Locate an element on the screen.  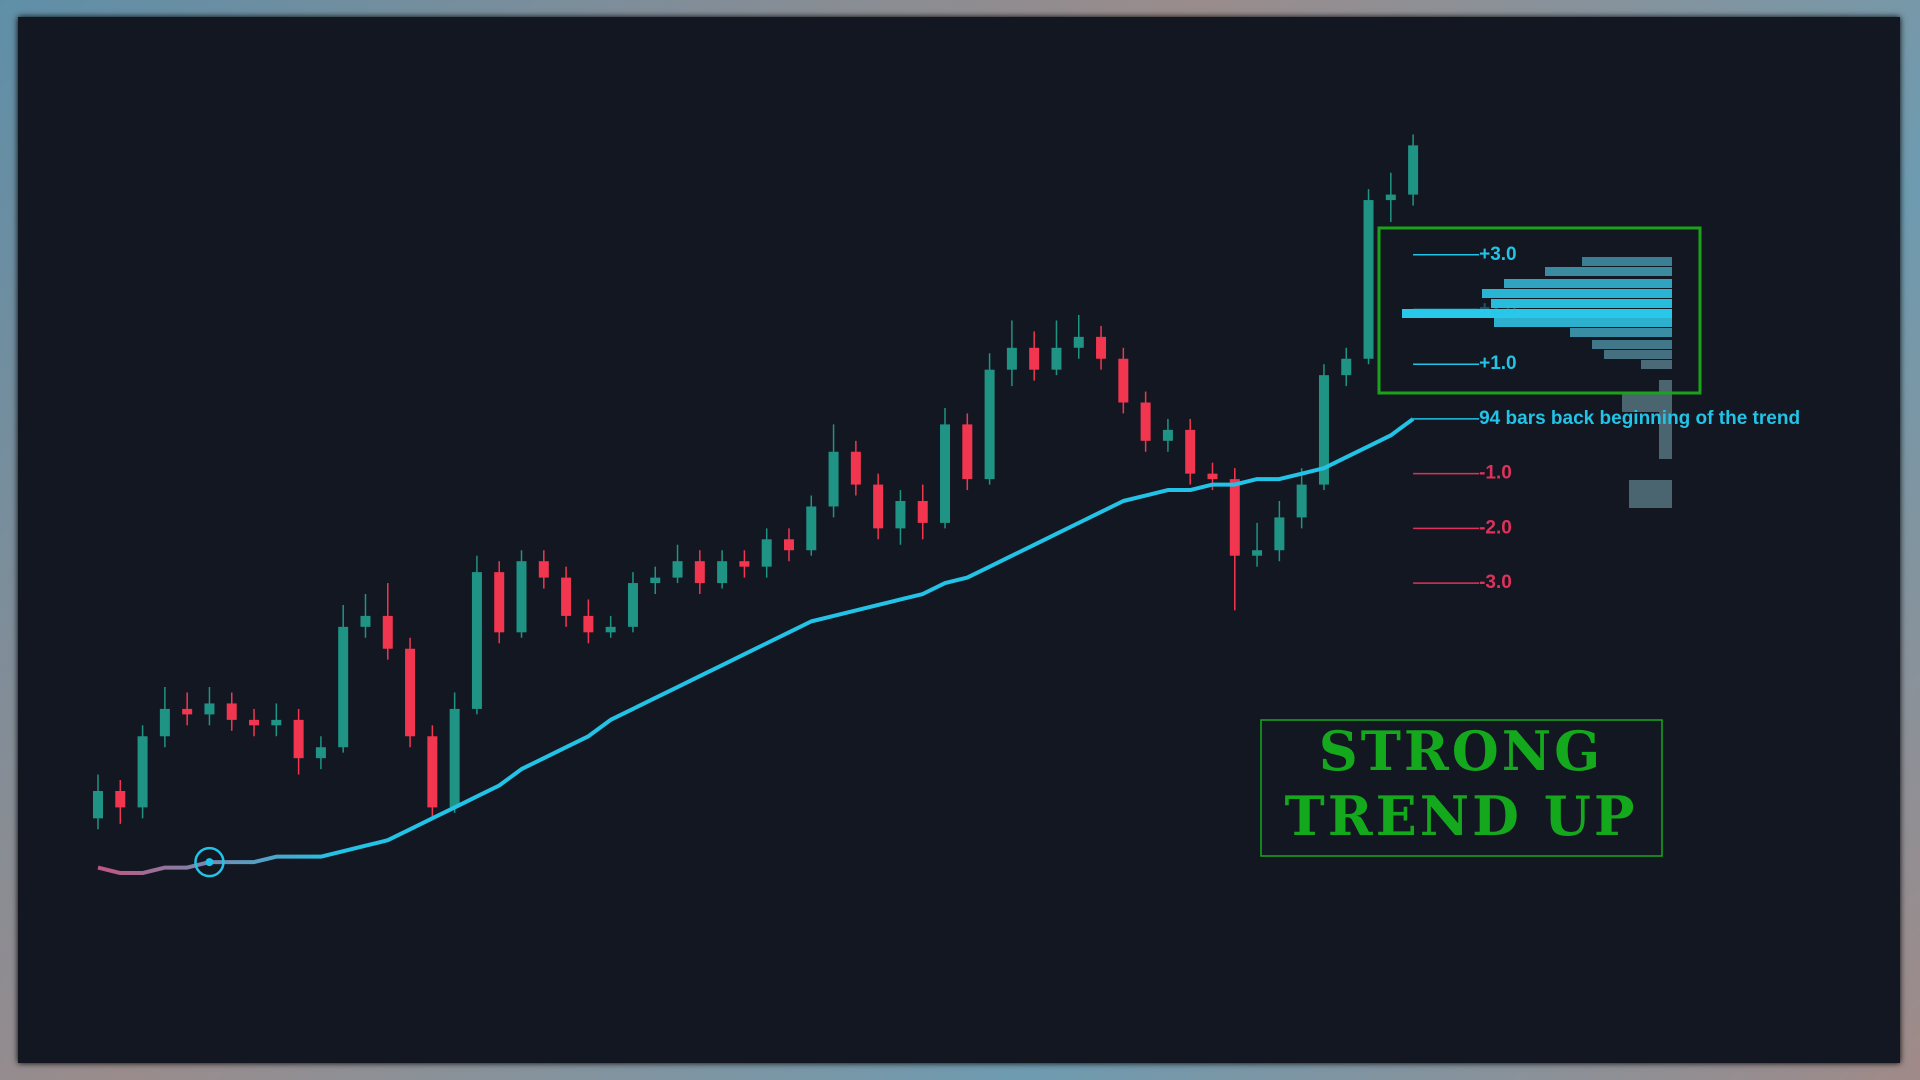
trend-start-dot is located at coordinates (209, 862).